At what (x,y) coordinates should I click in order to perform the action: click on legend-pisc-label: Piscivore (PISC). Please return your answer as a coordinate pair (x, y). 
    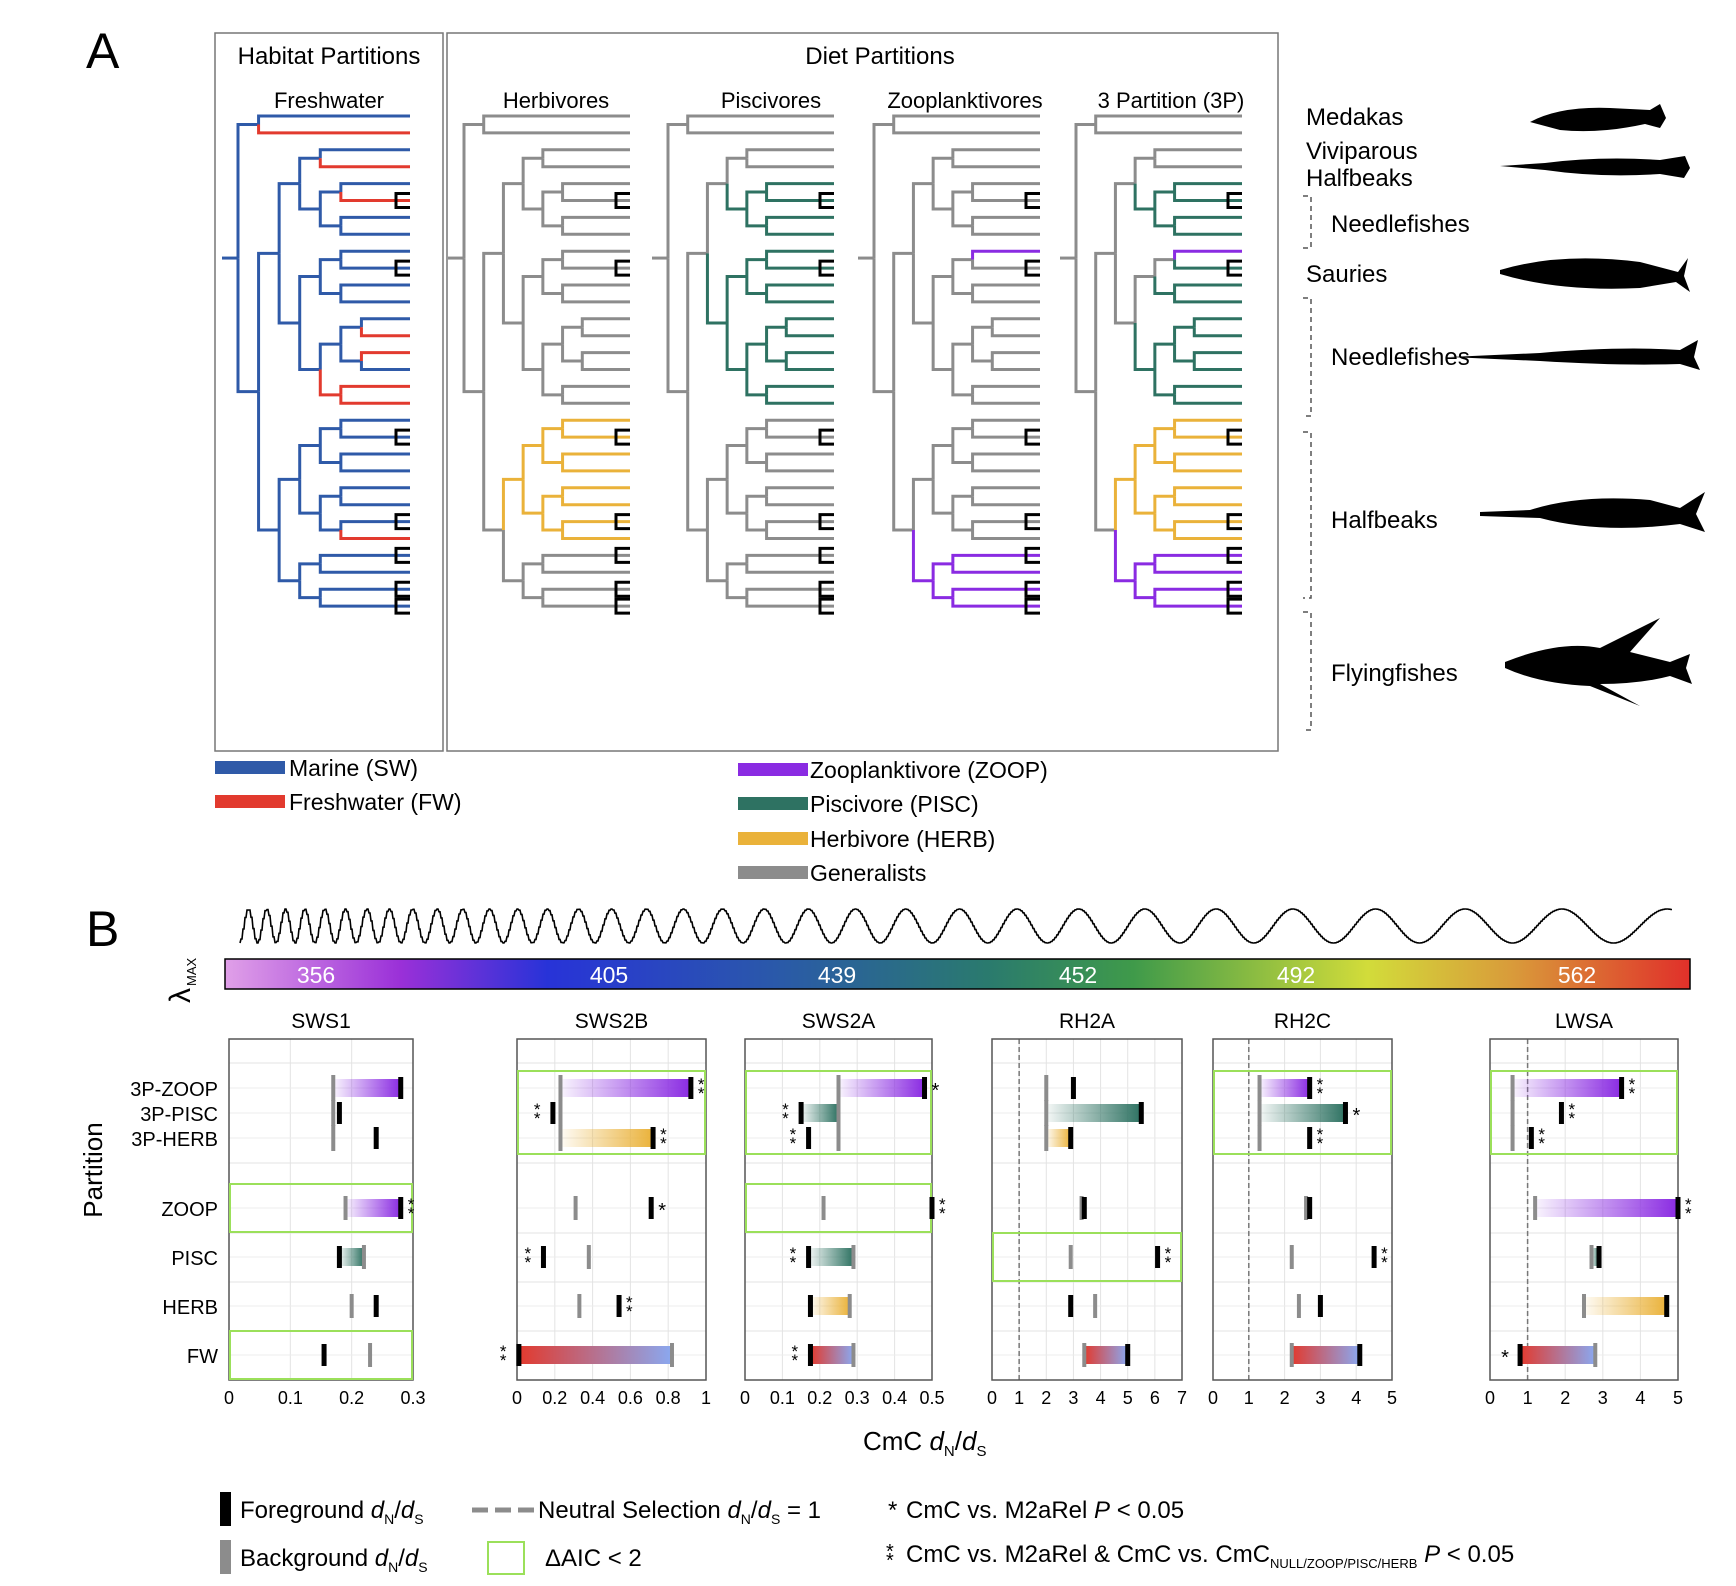
    Looking at the image, I should click on (894, 804).